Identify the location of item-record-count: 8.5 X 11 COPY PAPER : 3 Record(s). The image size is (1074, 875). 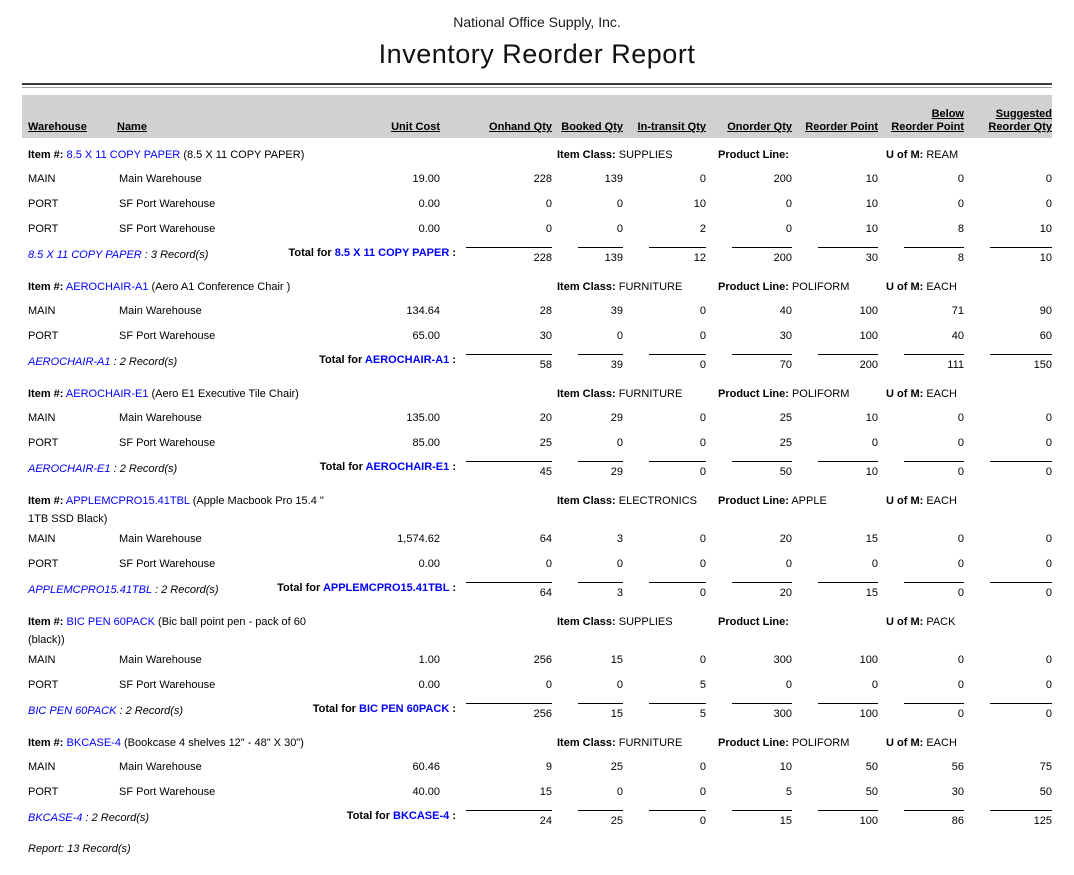
(118, 255).